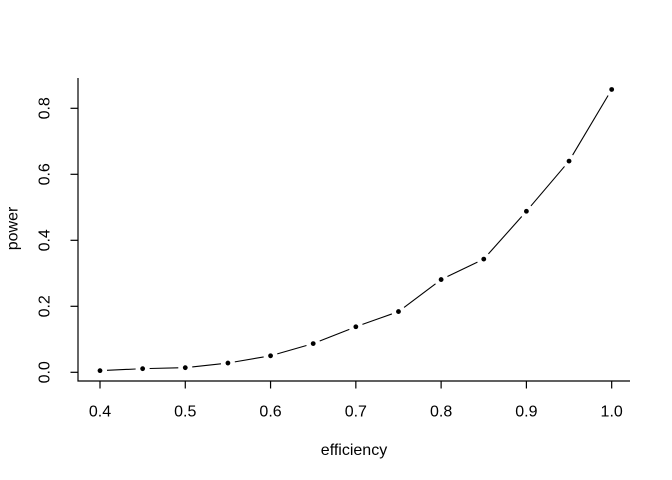 Image resolution: width=672 pixels, height=480 pixels. I want to click on x-axis-tick-label: 0.8, so click(441, 412).